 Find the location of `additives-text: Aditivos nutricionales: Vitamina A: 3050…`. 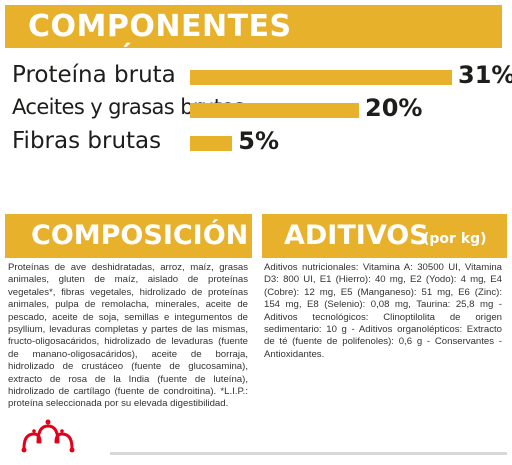

additives-text: Aditivos nutricionales: Vitamina A: 3050… is located at coordinates (383, 311).